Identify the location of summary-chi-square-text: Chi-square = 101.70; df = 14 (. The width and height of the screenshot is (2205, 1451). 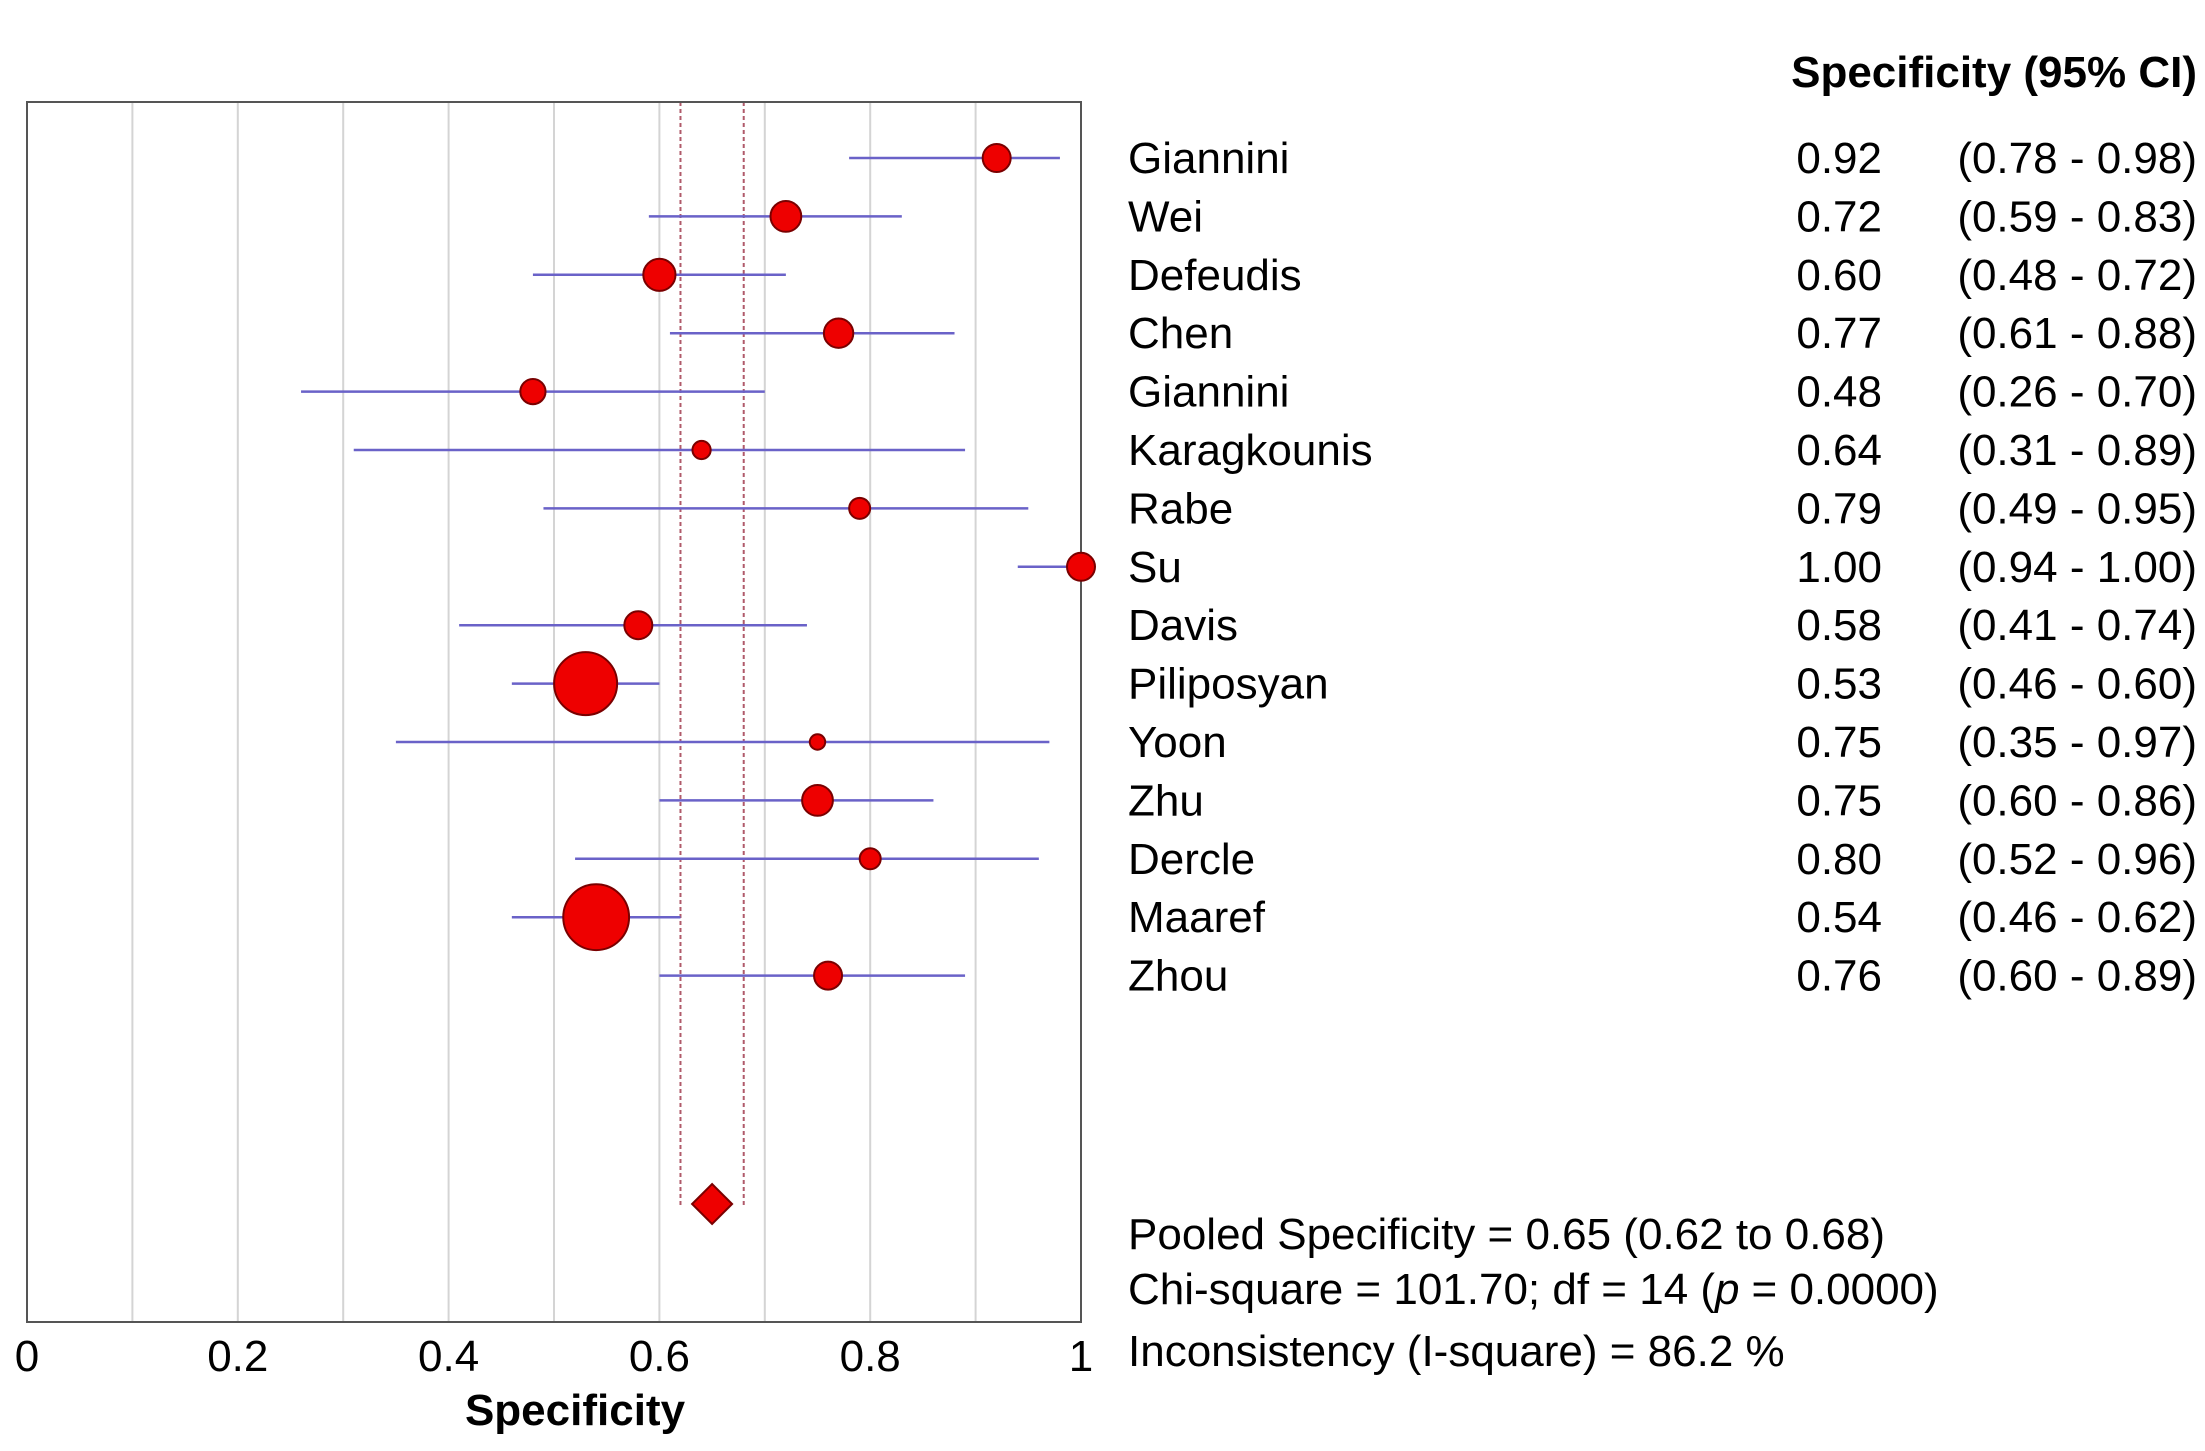
(1421, 1289).